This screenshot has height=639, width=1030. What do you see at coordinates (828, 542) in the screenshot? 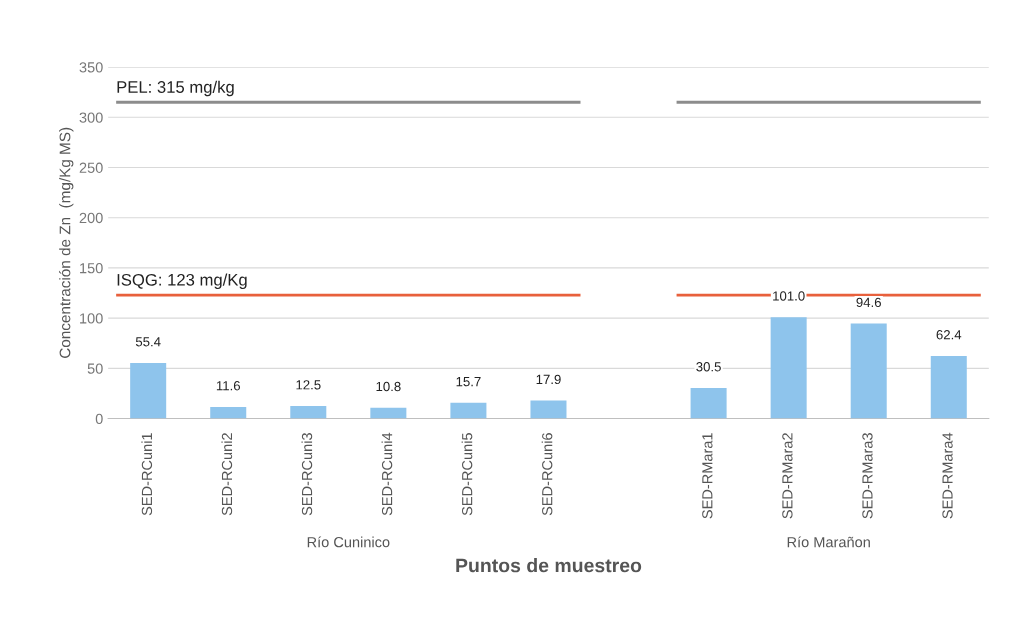
I see `text: Río Marañon` at bounding box center [828, 542].